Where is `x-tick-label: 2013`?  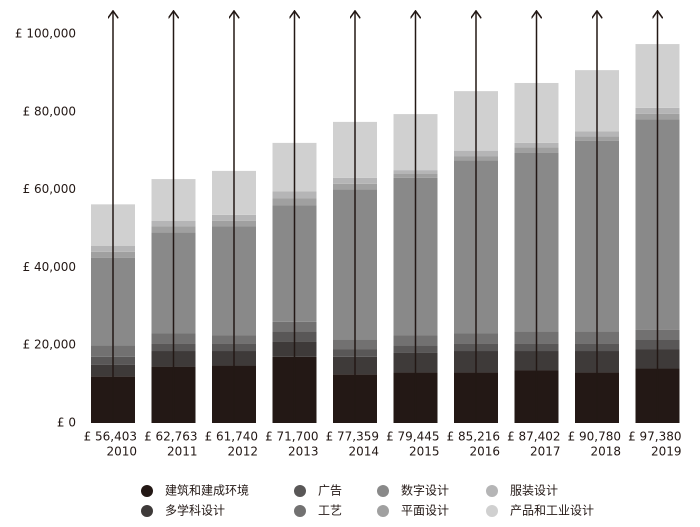 x-tick-label: 2013 is located at coordinates (303, 452).